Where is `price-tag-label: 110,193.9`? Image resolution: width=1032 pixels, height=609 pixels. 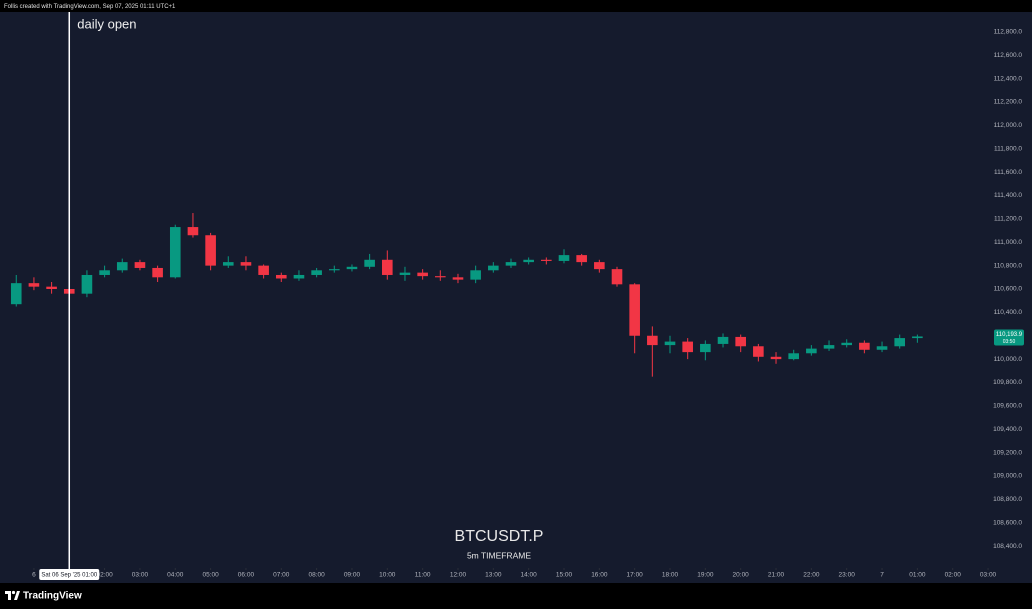 price-tag-label: 110,193.9 is located at coordinates (1009, 335).